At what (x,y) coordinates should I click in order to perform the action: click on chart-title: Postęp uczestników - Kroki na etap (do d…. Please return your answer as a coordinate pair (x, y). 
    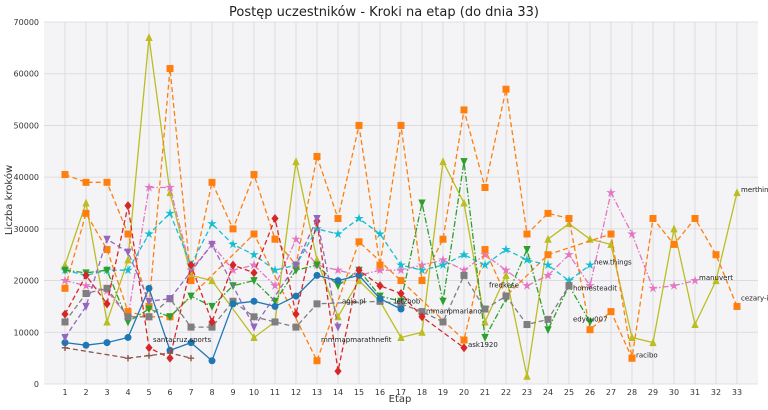
    Looking at the image, I should click on (384, 12).